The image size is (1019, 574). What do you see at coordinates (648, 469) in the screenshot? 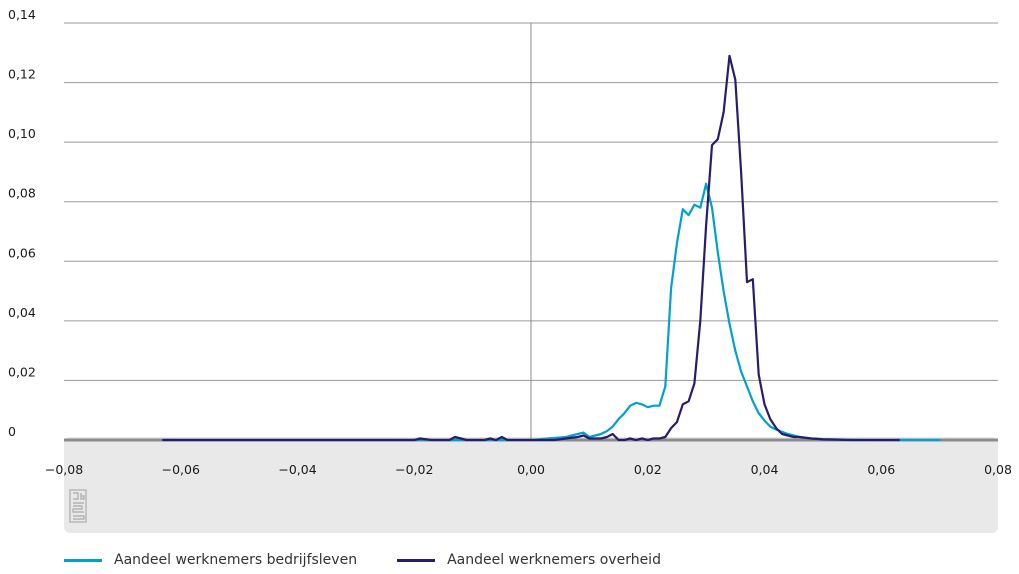
I see `x-tick-label: 0,02` at bounding box center [648, 469].